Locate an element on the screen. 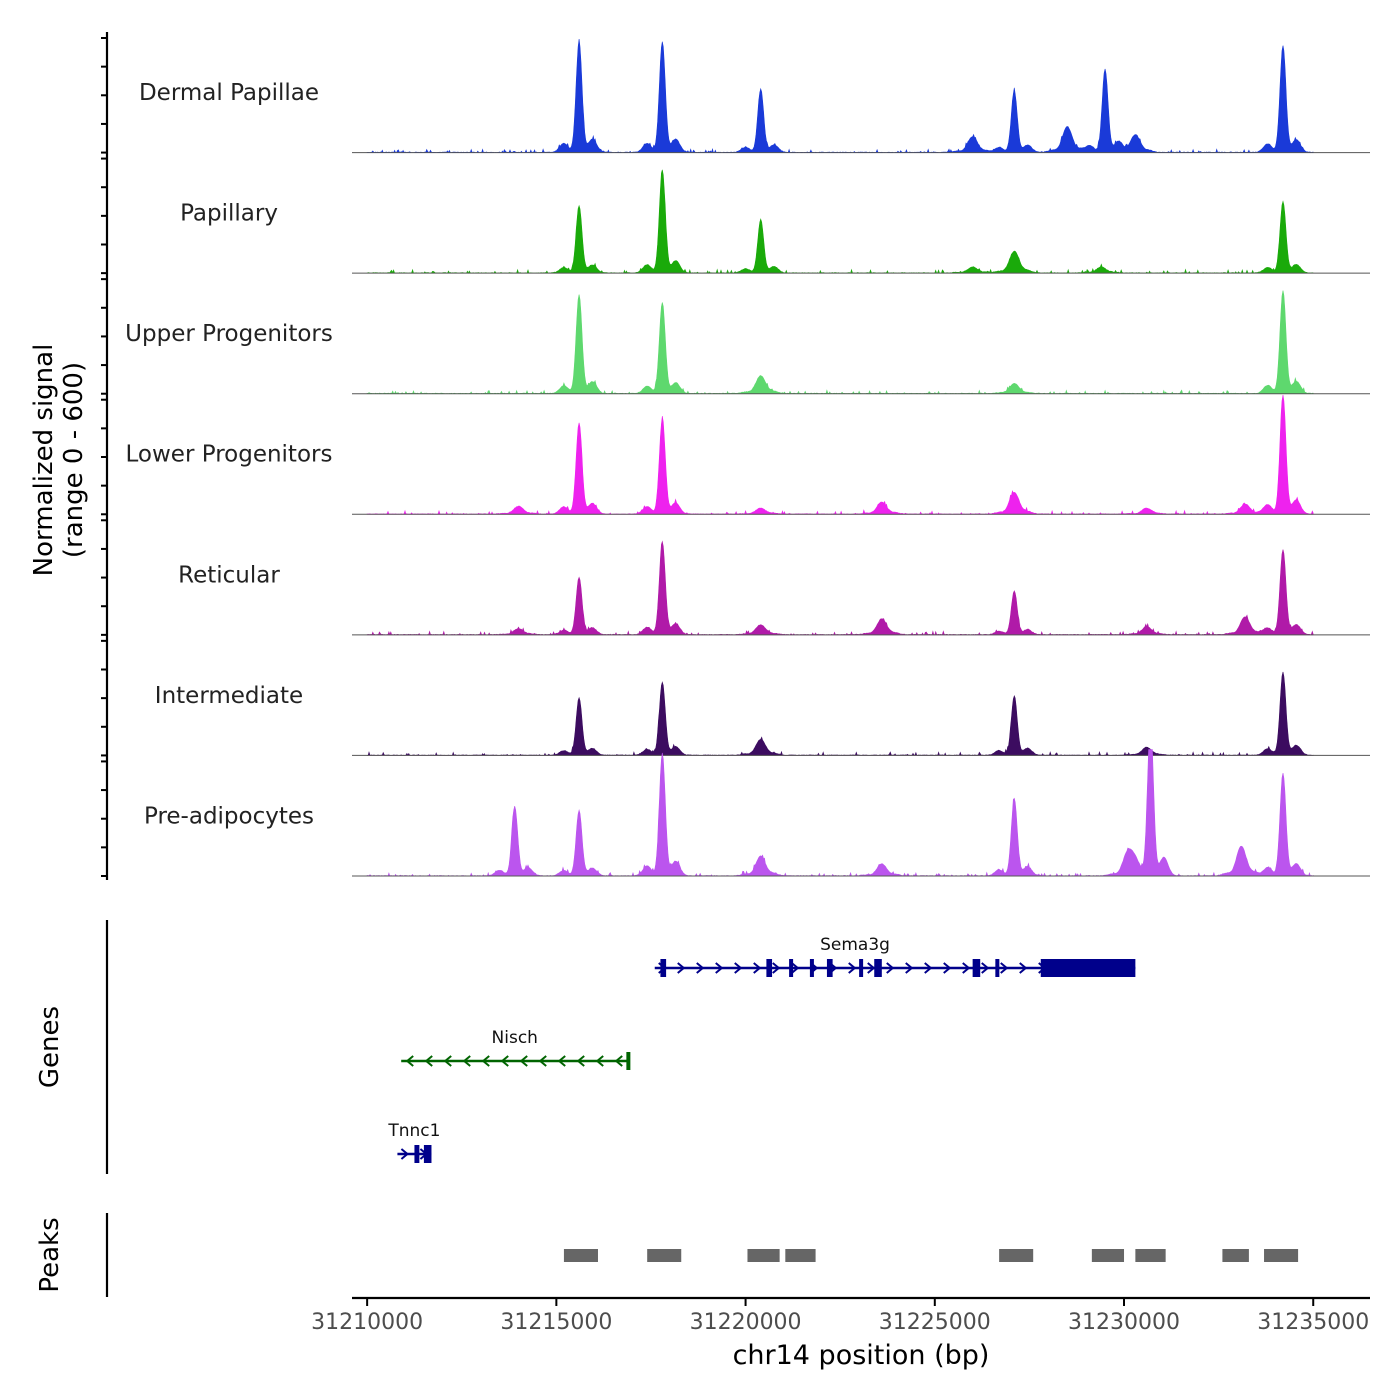 The image size is (1400, 1400). track-label: Intermediate is located at coordinates (229, 696).